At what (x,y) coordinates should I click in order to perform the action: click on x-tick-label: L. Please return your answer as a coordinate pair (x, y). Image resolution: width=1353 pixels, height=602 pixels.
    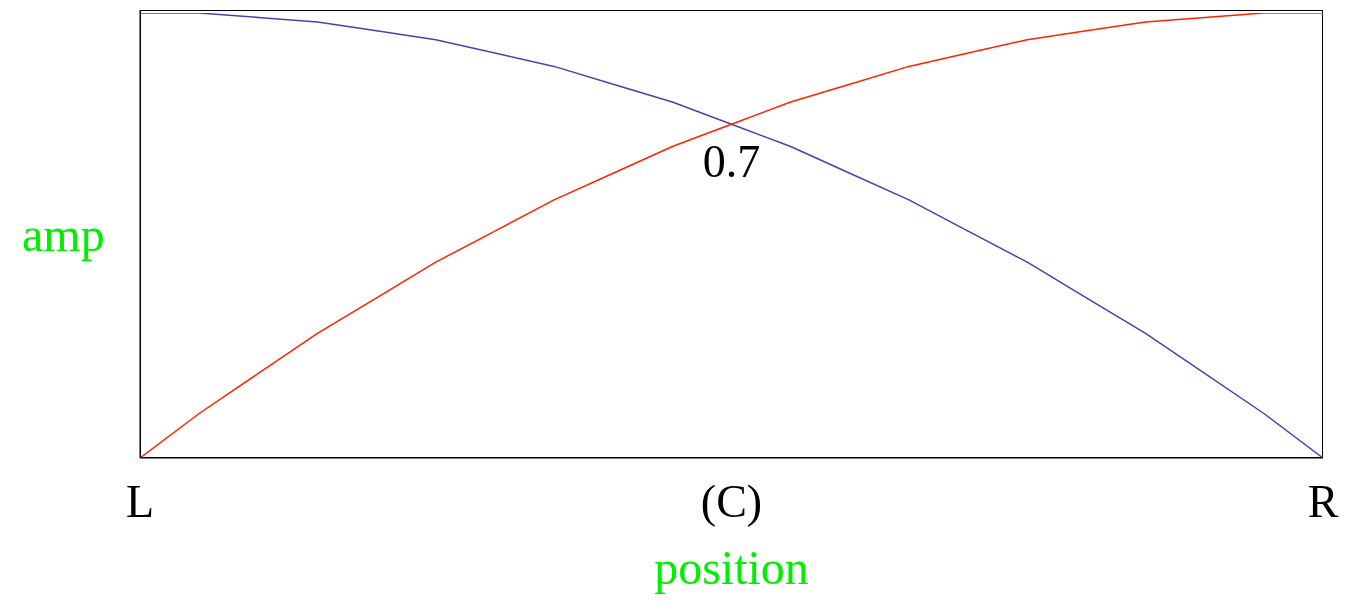
    Looking at the image, I should click on (140, 501).